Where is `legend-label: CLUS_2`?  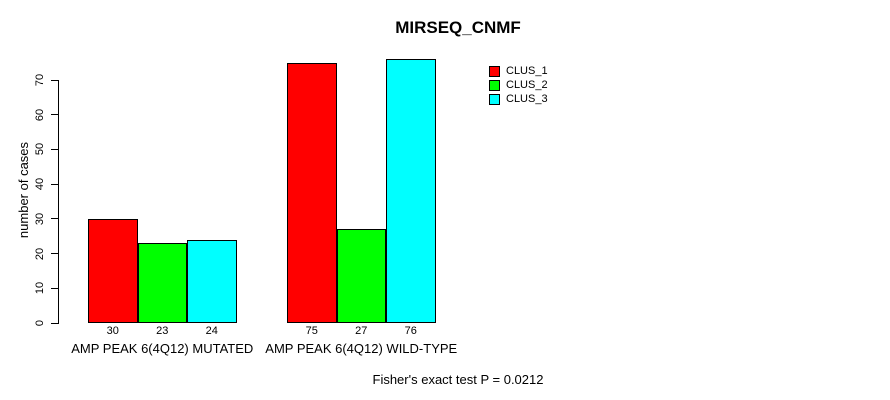 legend-label: CLUS_2 is located at coordinates (527, 85).